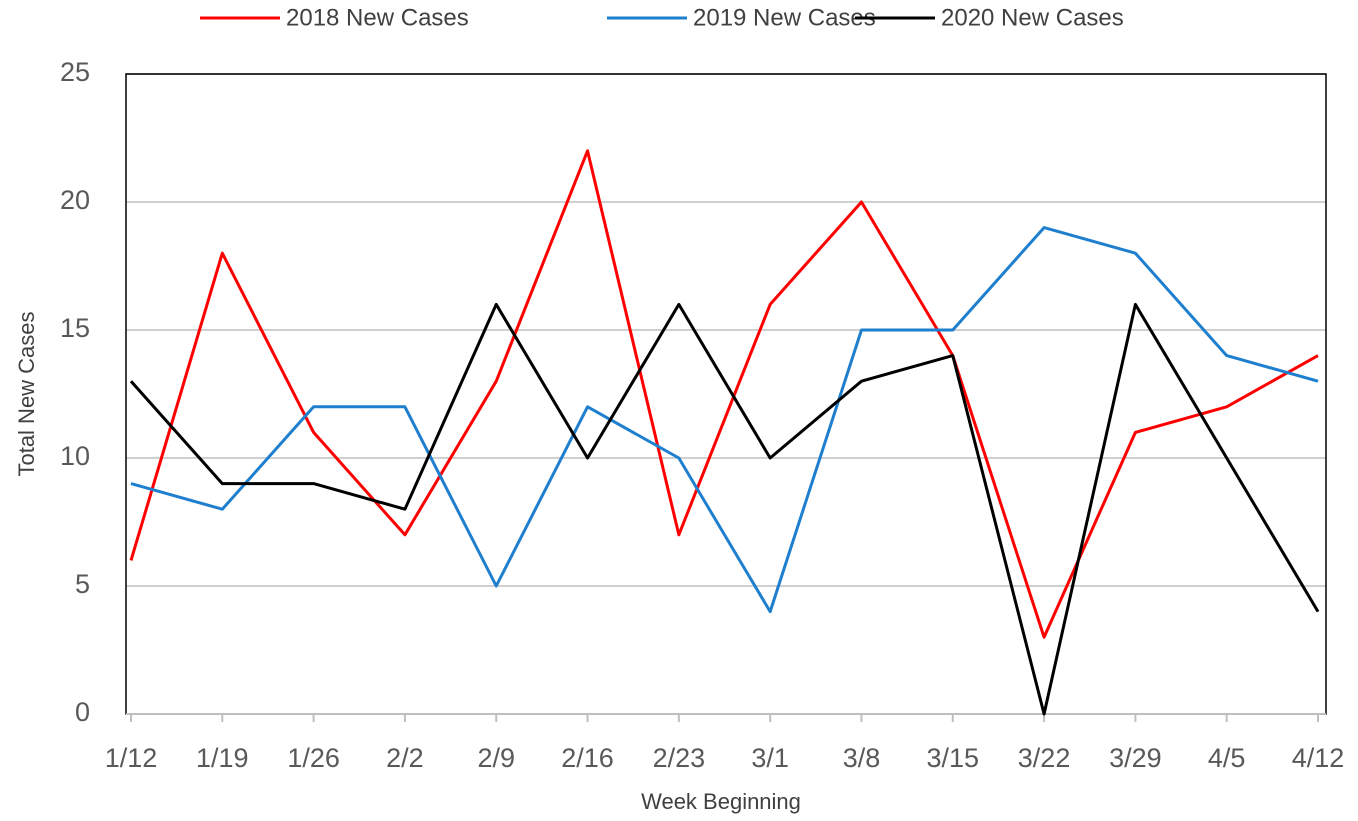  Describe the element at coordinates (679, 758) in the screenshot. I see `x-tick-label: 2/23` at that location.